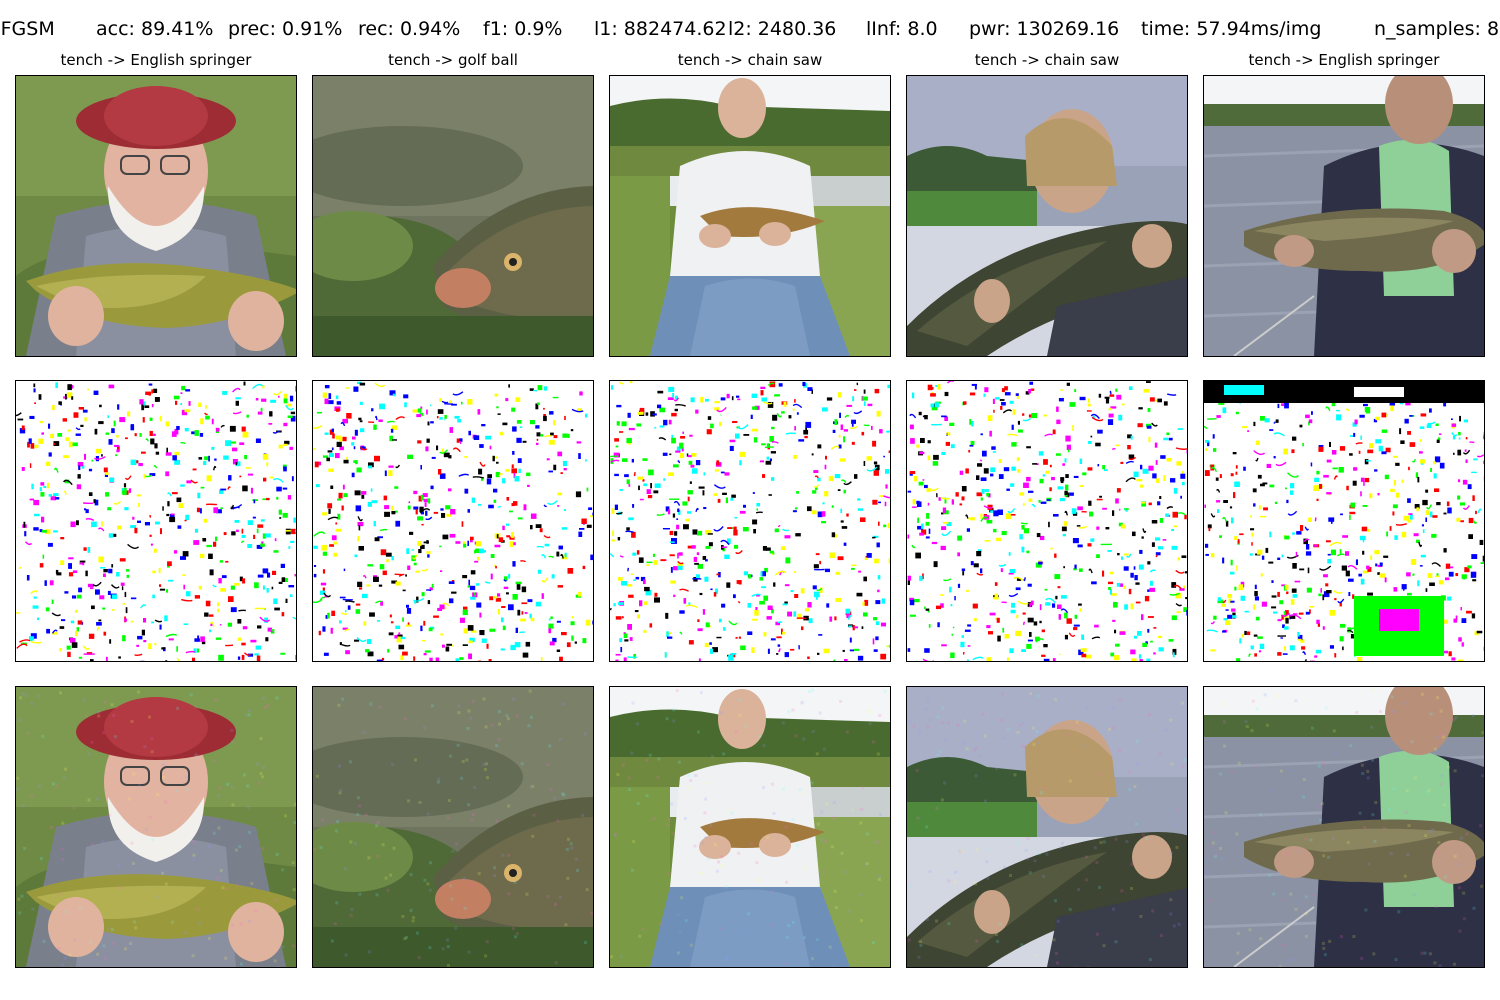 The height and width of the screenshot is (1000, 1500). I want to click on power-metric: pwr: 130269.16, so click(1044, 29).